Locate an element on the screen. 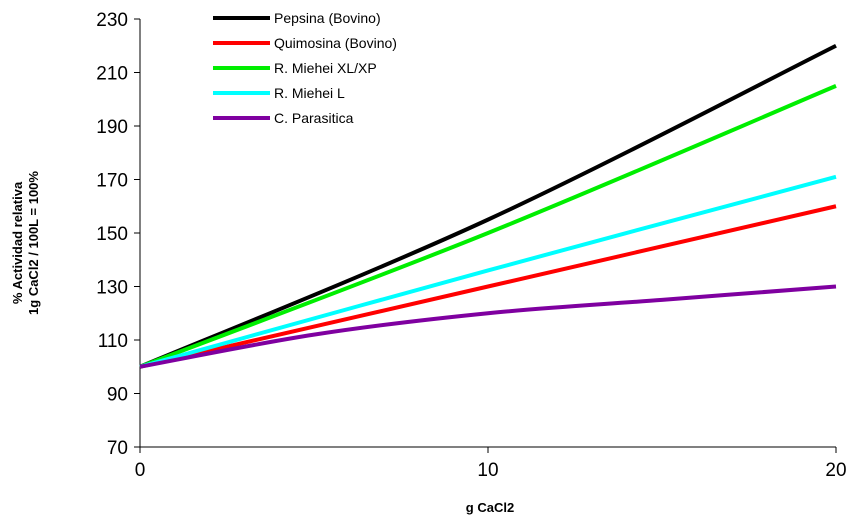 Image resolution: width=855 pixels, height=522 pixels. y-tick-label: 150 is located at coordinates (112, 234).